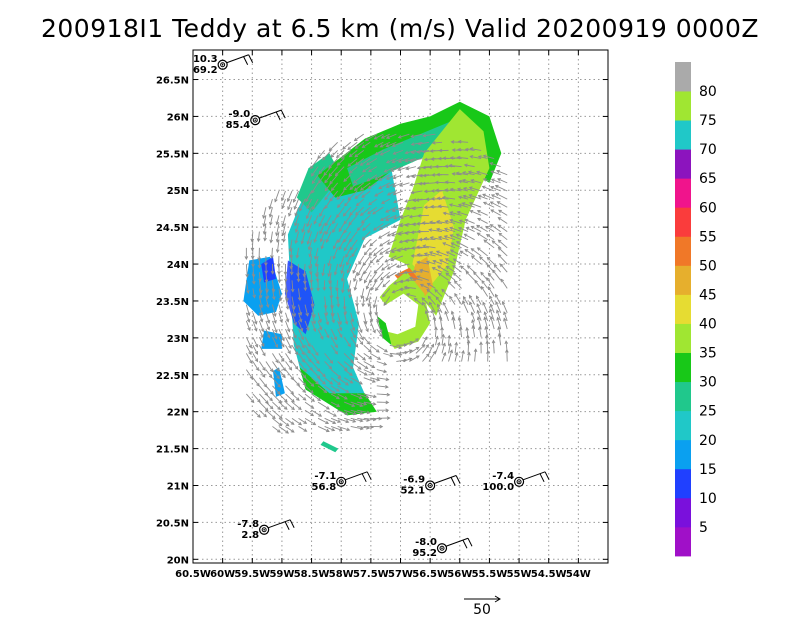 This screenshot has width=800, height=618. What do you see at coordinates (239, 114) in the screenshot?
I see `station-temperature: -9.0` at bounding box center [239, 114].